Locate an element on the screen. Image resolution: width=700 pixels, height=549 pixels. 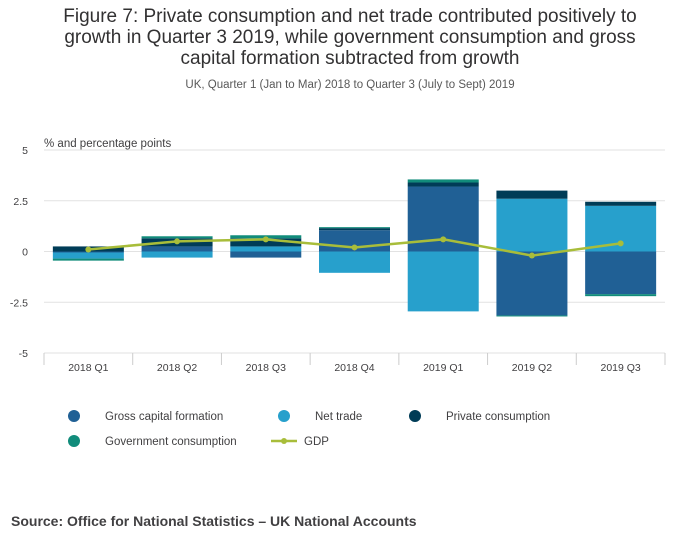
y-tick-label: -2.5 is located at coordinates (19, 303).